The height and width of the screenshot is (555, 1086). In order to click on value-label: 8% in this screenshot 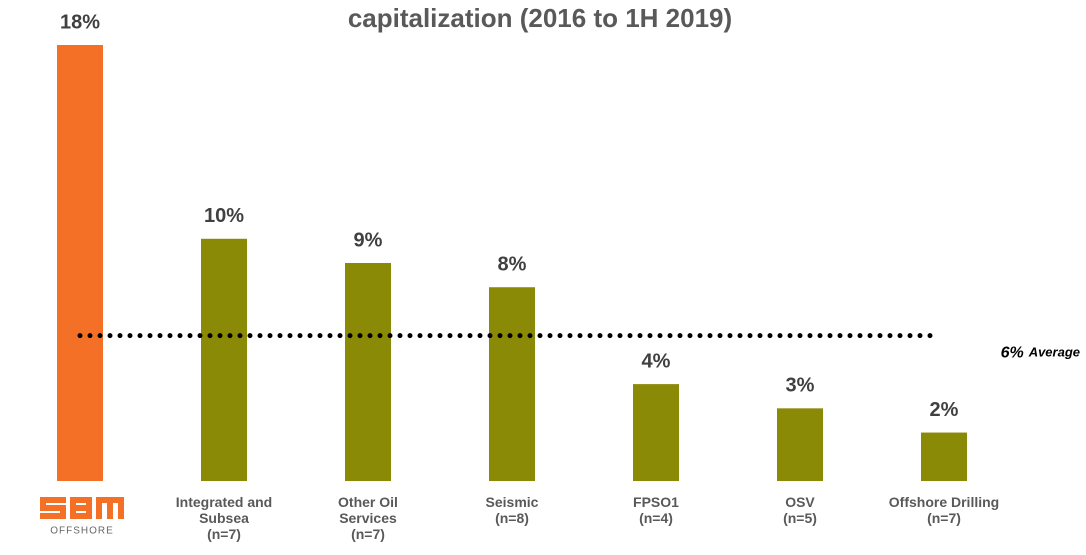, I will do `click(512, 265)`.